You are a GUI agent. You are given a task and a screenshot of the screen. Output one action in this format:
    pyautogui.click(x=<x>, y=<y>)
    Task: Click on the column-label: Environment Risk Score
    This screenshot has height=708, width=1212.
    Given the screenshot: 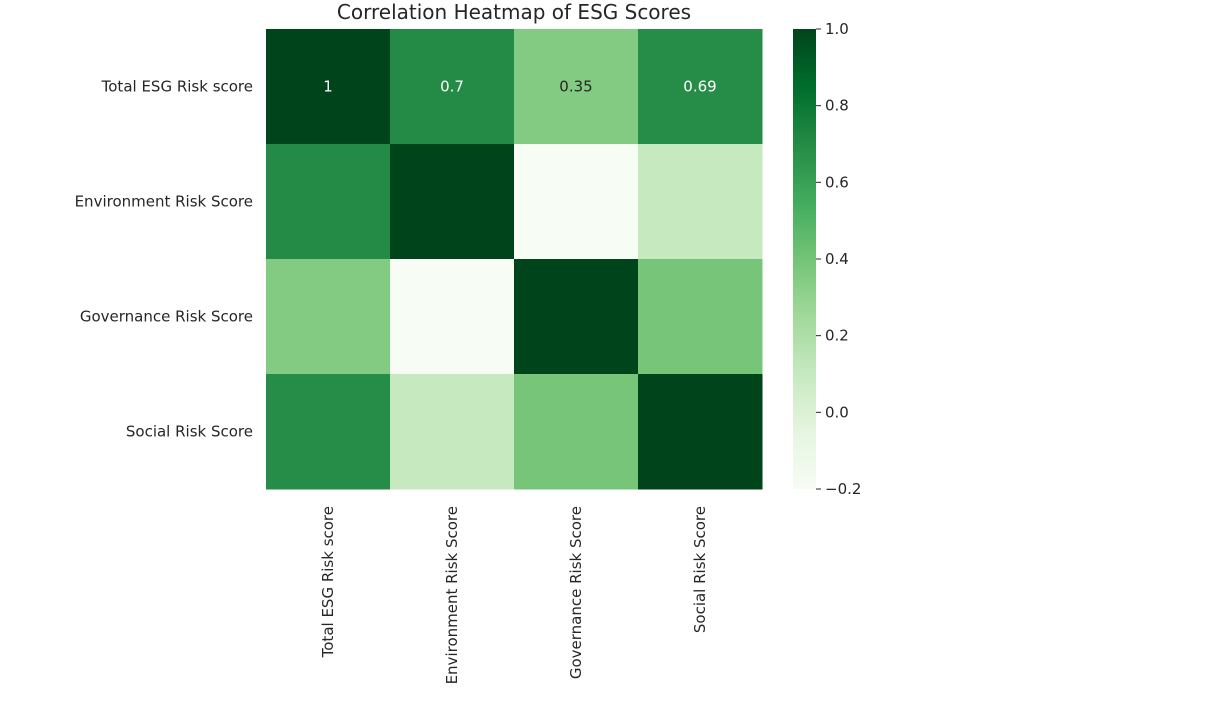 What is the action you would take?
    pyautogui.click(x=452, y=595)
    